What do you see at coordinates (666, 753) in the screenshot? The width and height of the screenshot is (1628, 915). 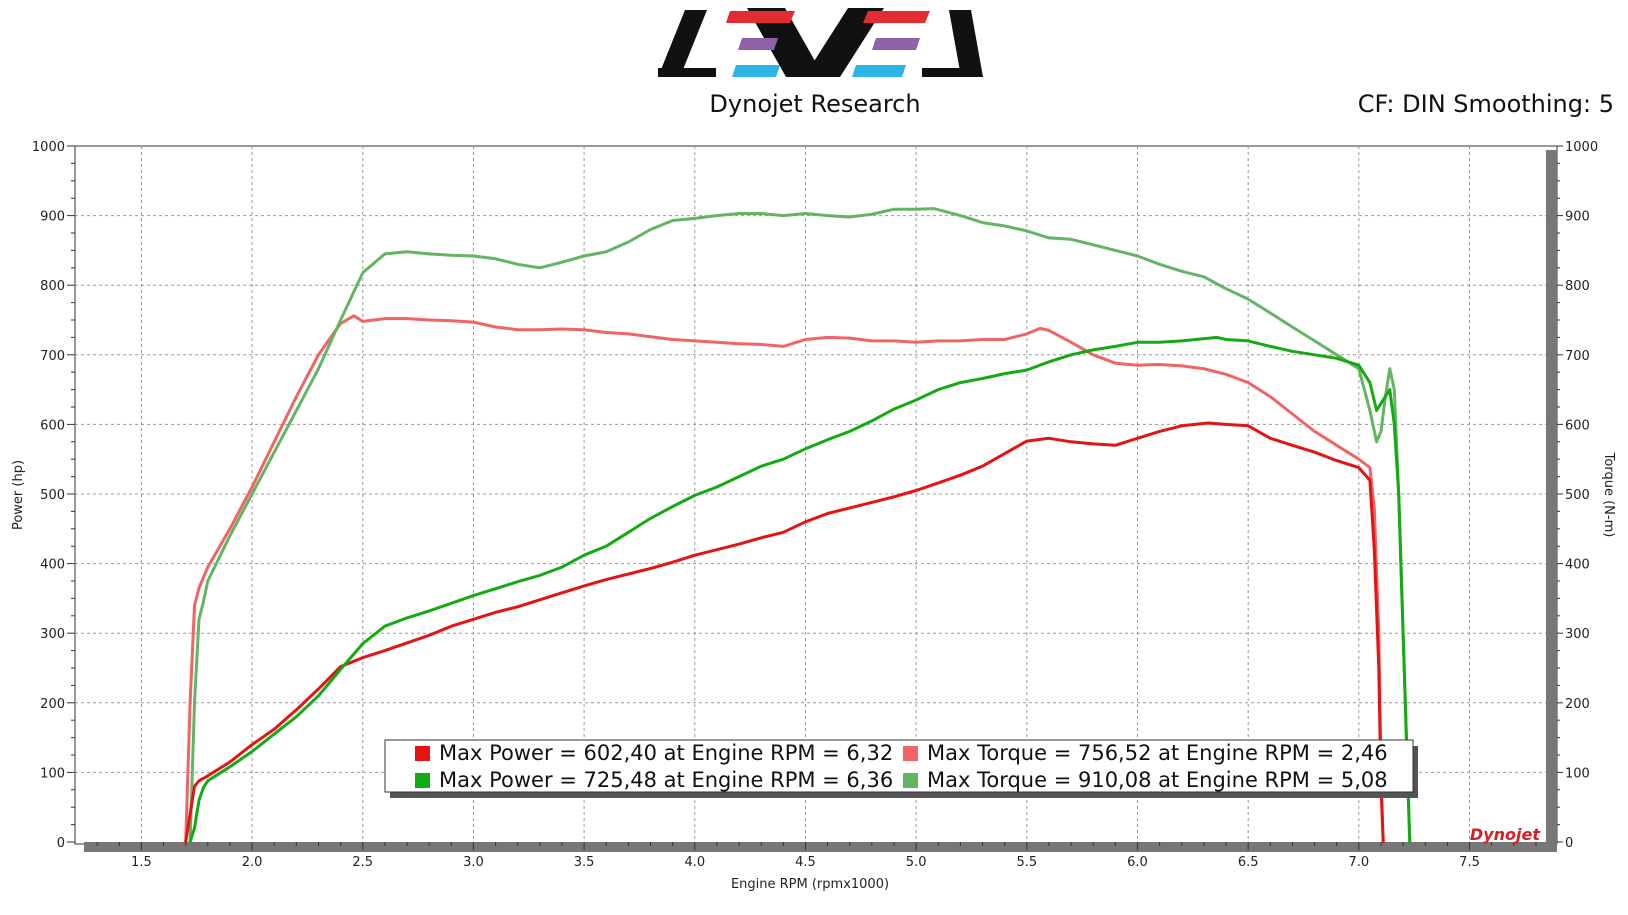 I see `legend-label-0: Max Power = 602,40 at Engine RPM = 6,32` at bounding box center [666, 753].